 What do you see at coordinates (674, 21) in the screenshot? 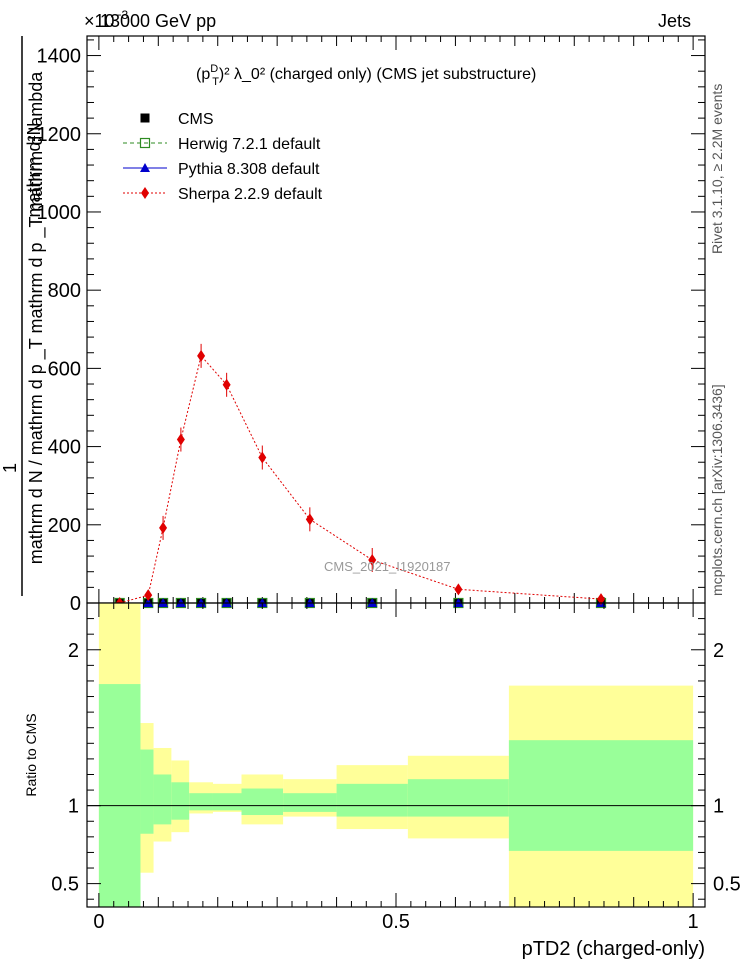
I see `category-label: Jets` at bounding box center [674, 21].